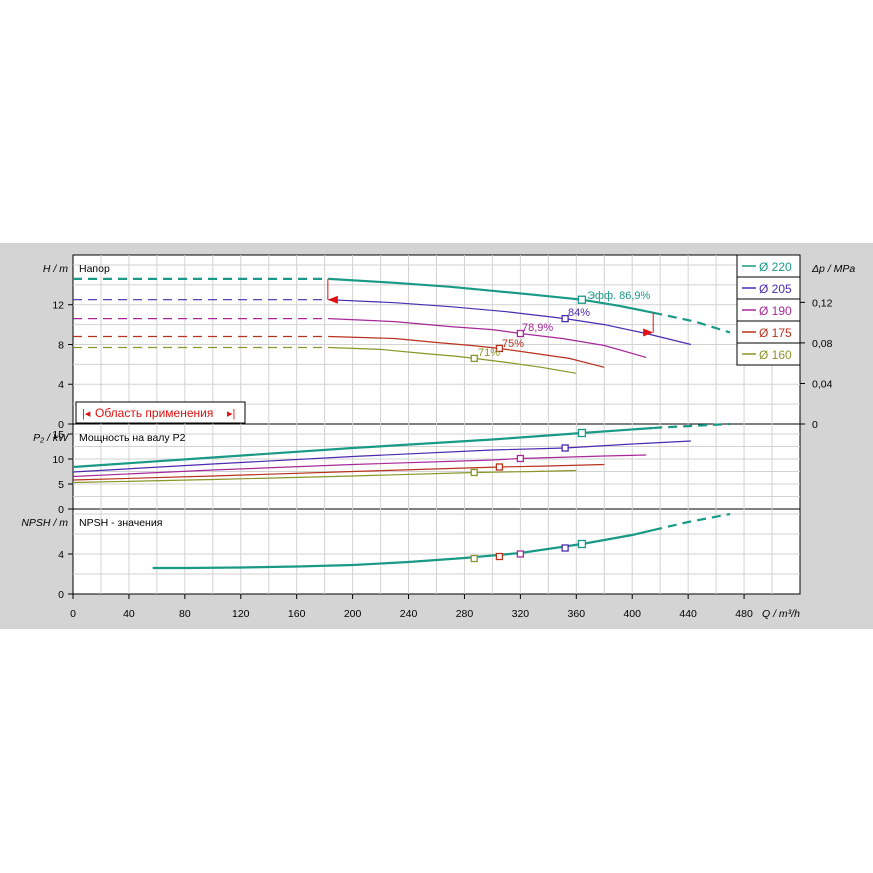 The width and height of the screenshot is (873, 873). What do you see at coordinates (565, 448) in the screenshot?
I see `bep-marker-power-d205` at bounding box center [565, 448].